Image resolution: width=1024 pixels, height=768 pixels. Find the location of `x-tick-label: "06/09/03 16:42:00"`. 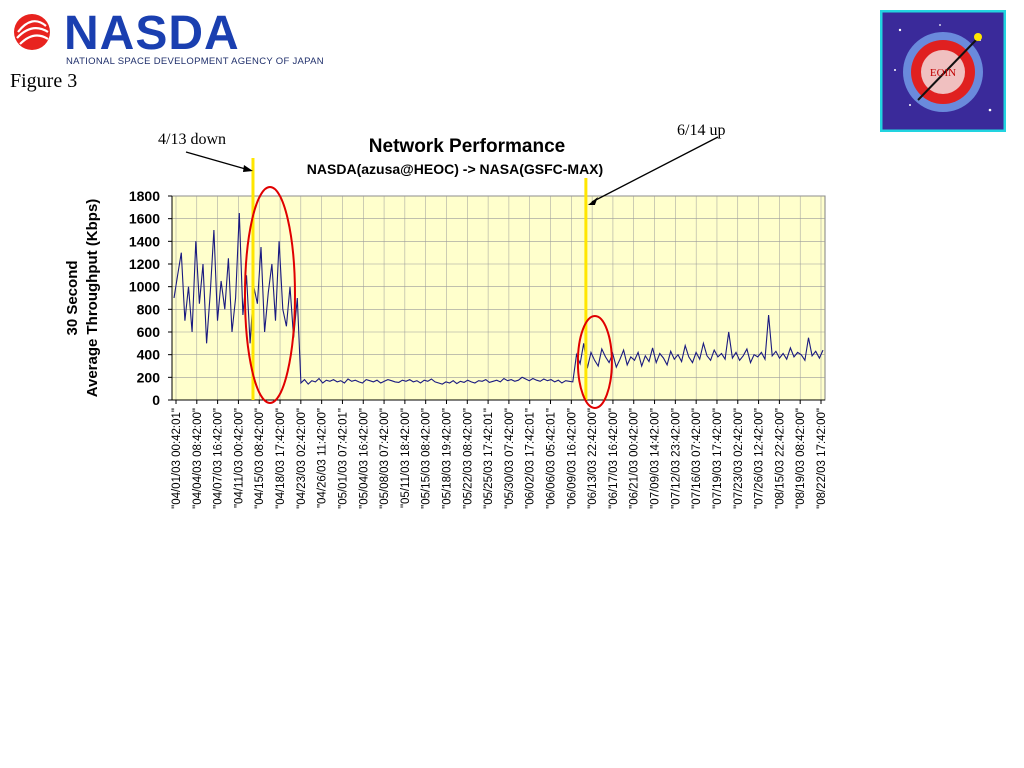

x-tick-label: "06/09/03 16:42:00" is located at coordinates (572, 458).